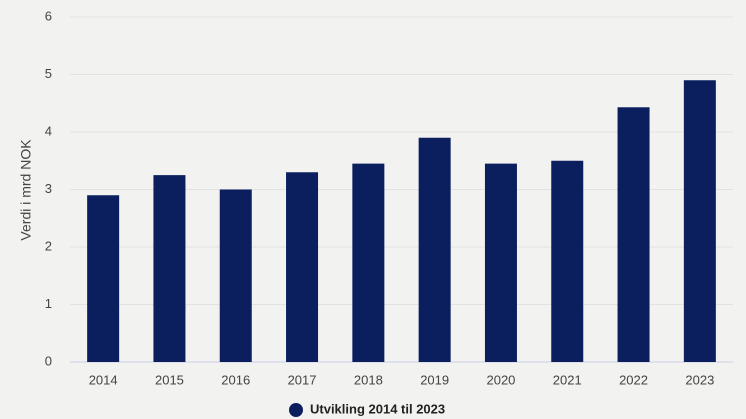 This screenshot has width=746, height=419. I want to click on y-tick-label: 3, so click(48, 188).